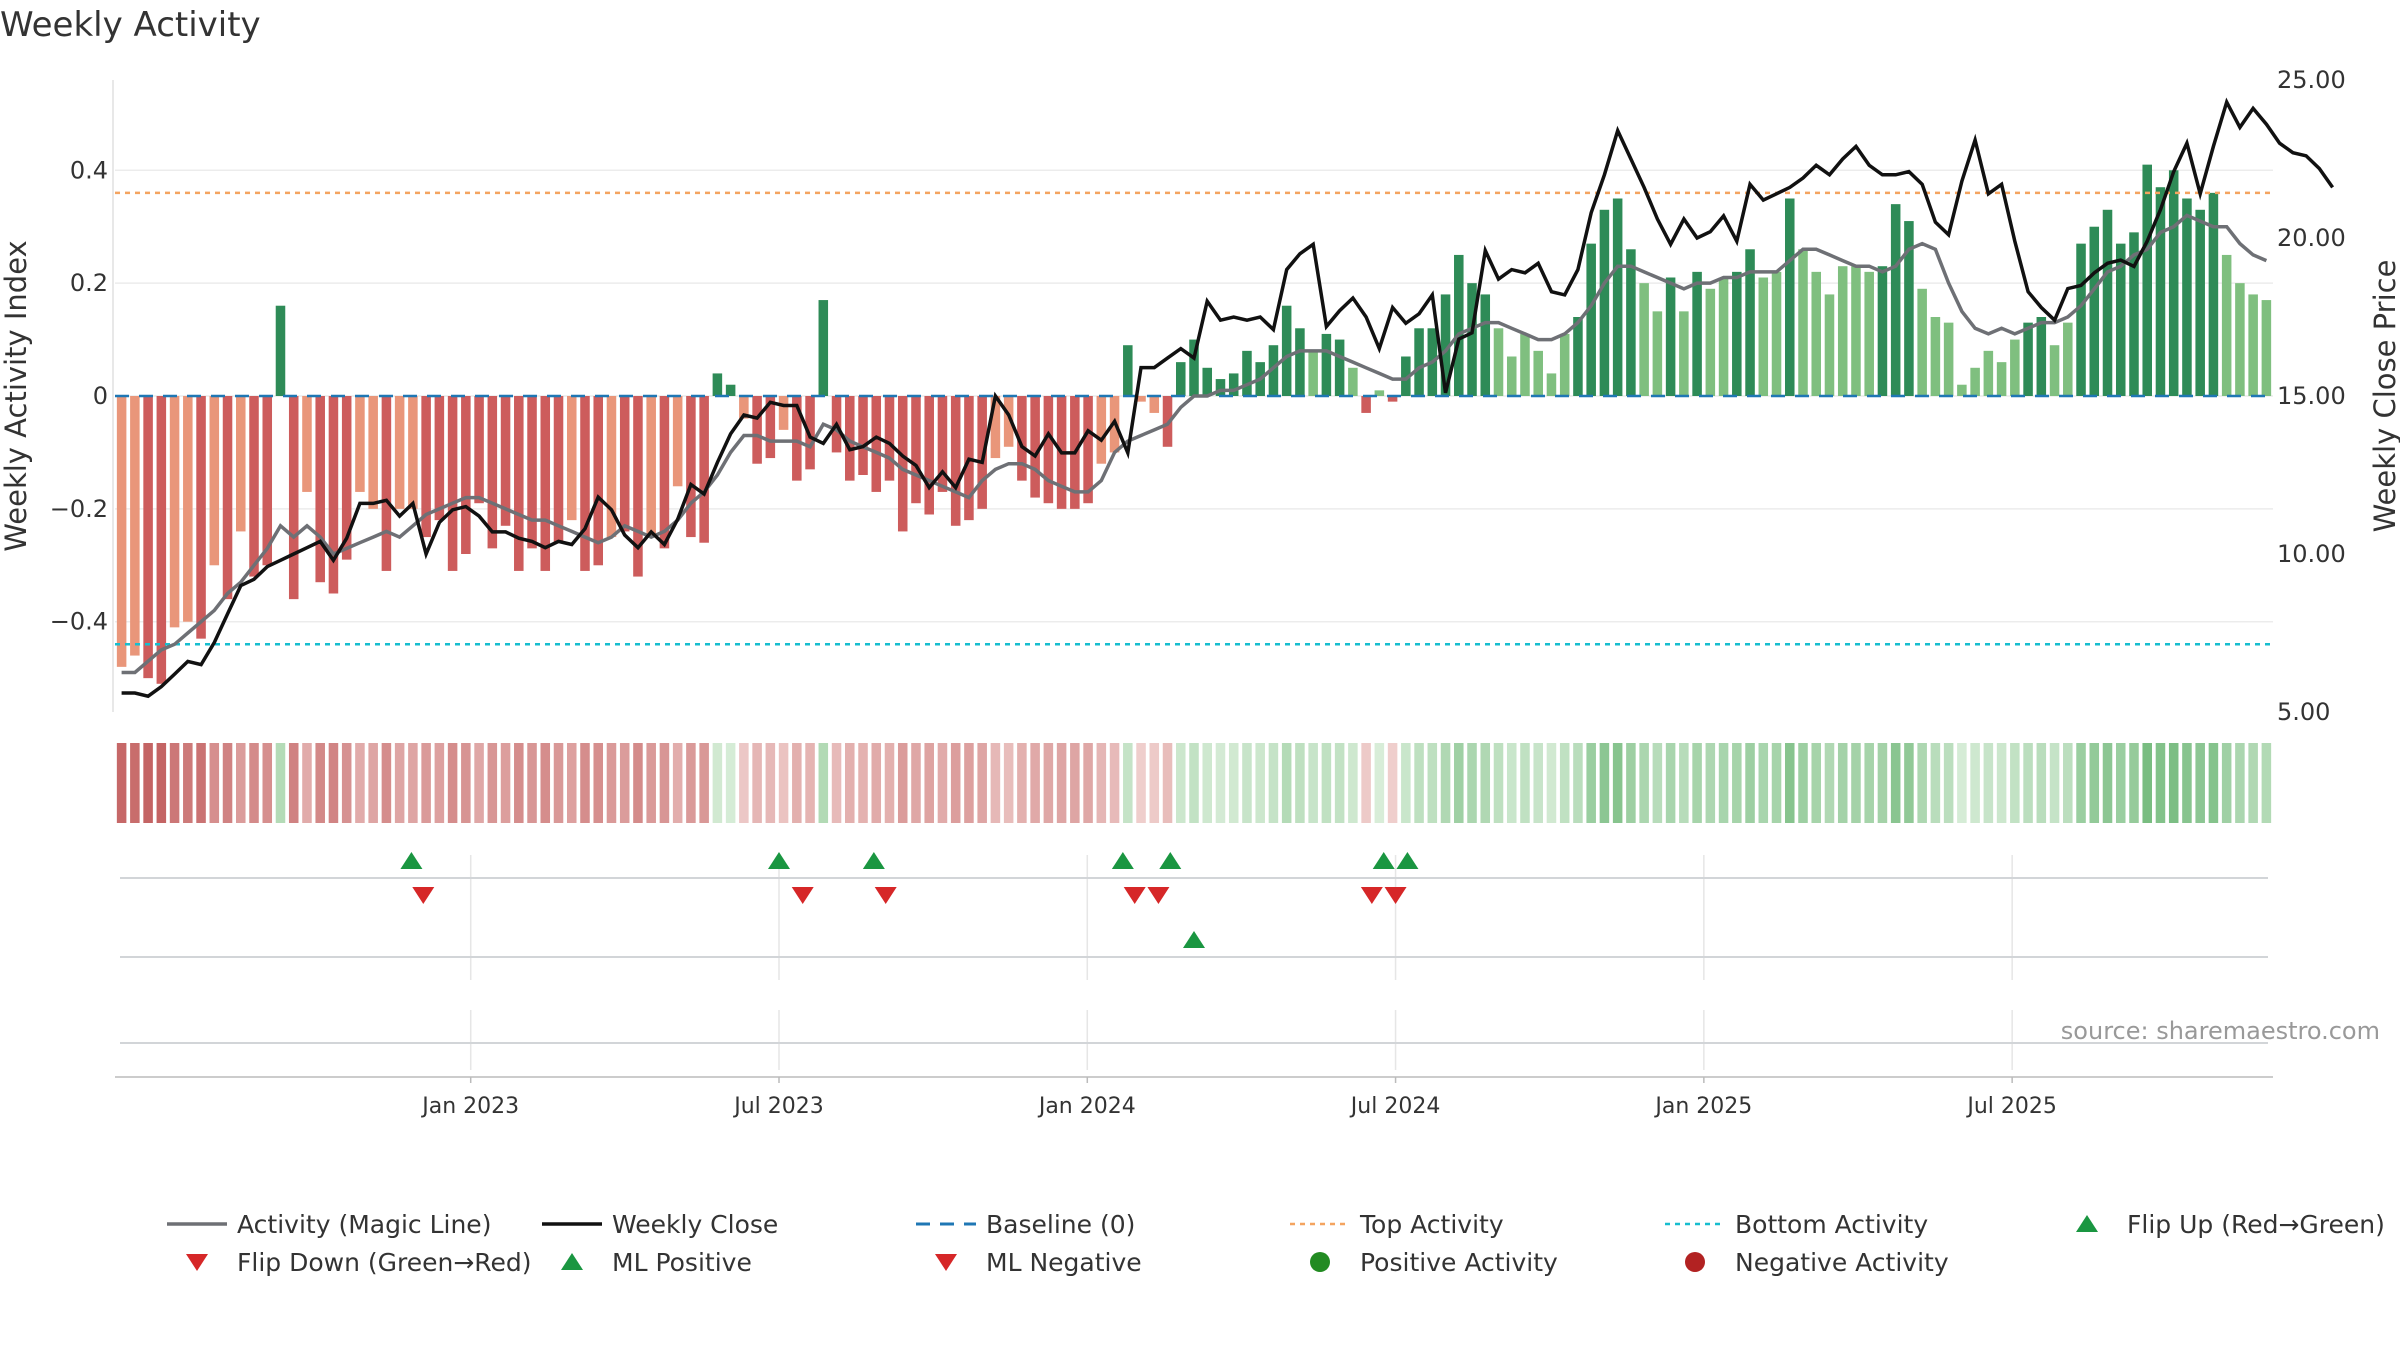 This screenshot has height=1350, width=2400. I want to click on x-tick-label: Jul 2025, so click(2011, 1106).